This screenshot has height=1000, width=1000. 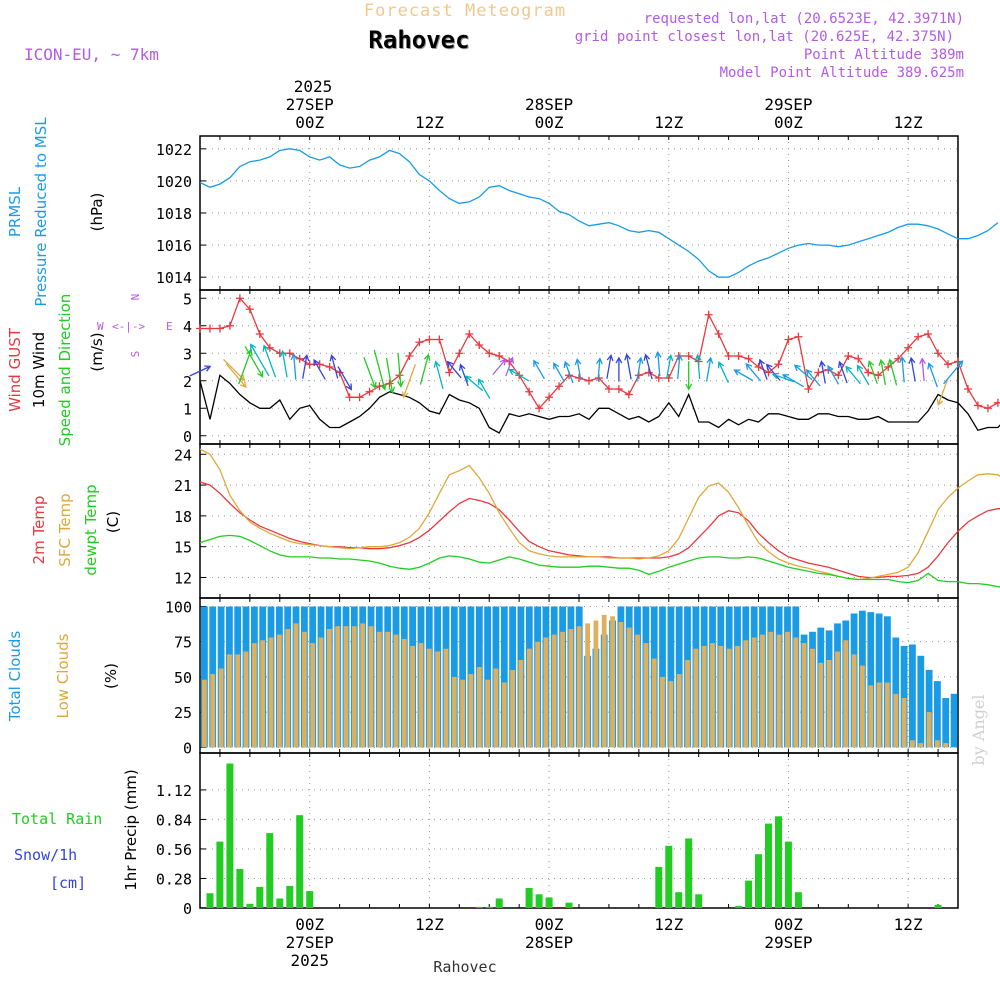 What do you see at coordinates (978, 729) in the screenshot?
I see `watermark: by Angel` at bounding box center [978, 729].